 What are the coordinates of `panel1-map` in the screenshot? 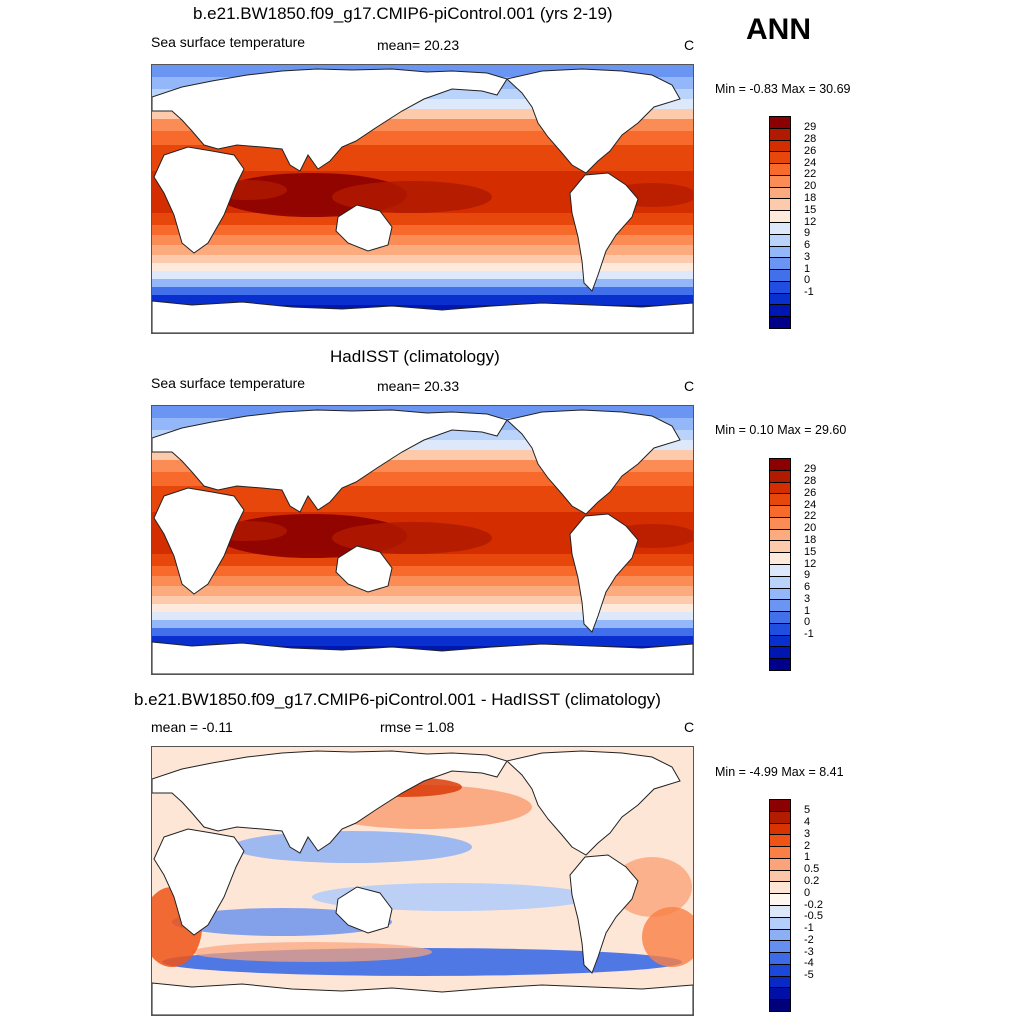 It's located at (422, 199).